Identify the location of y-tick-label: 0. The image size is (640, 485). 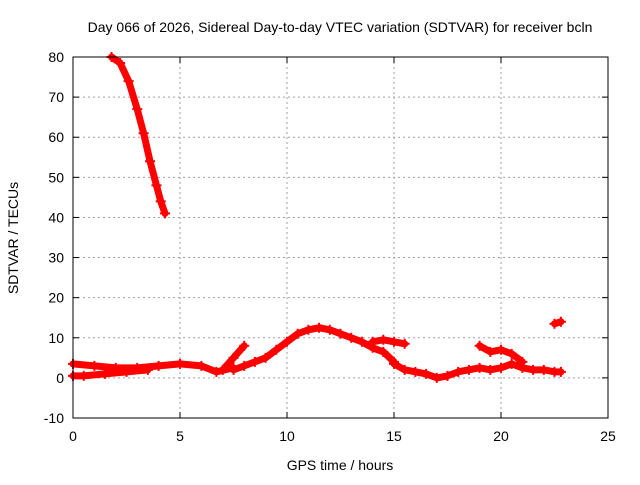
(60, 378).